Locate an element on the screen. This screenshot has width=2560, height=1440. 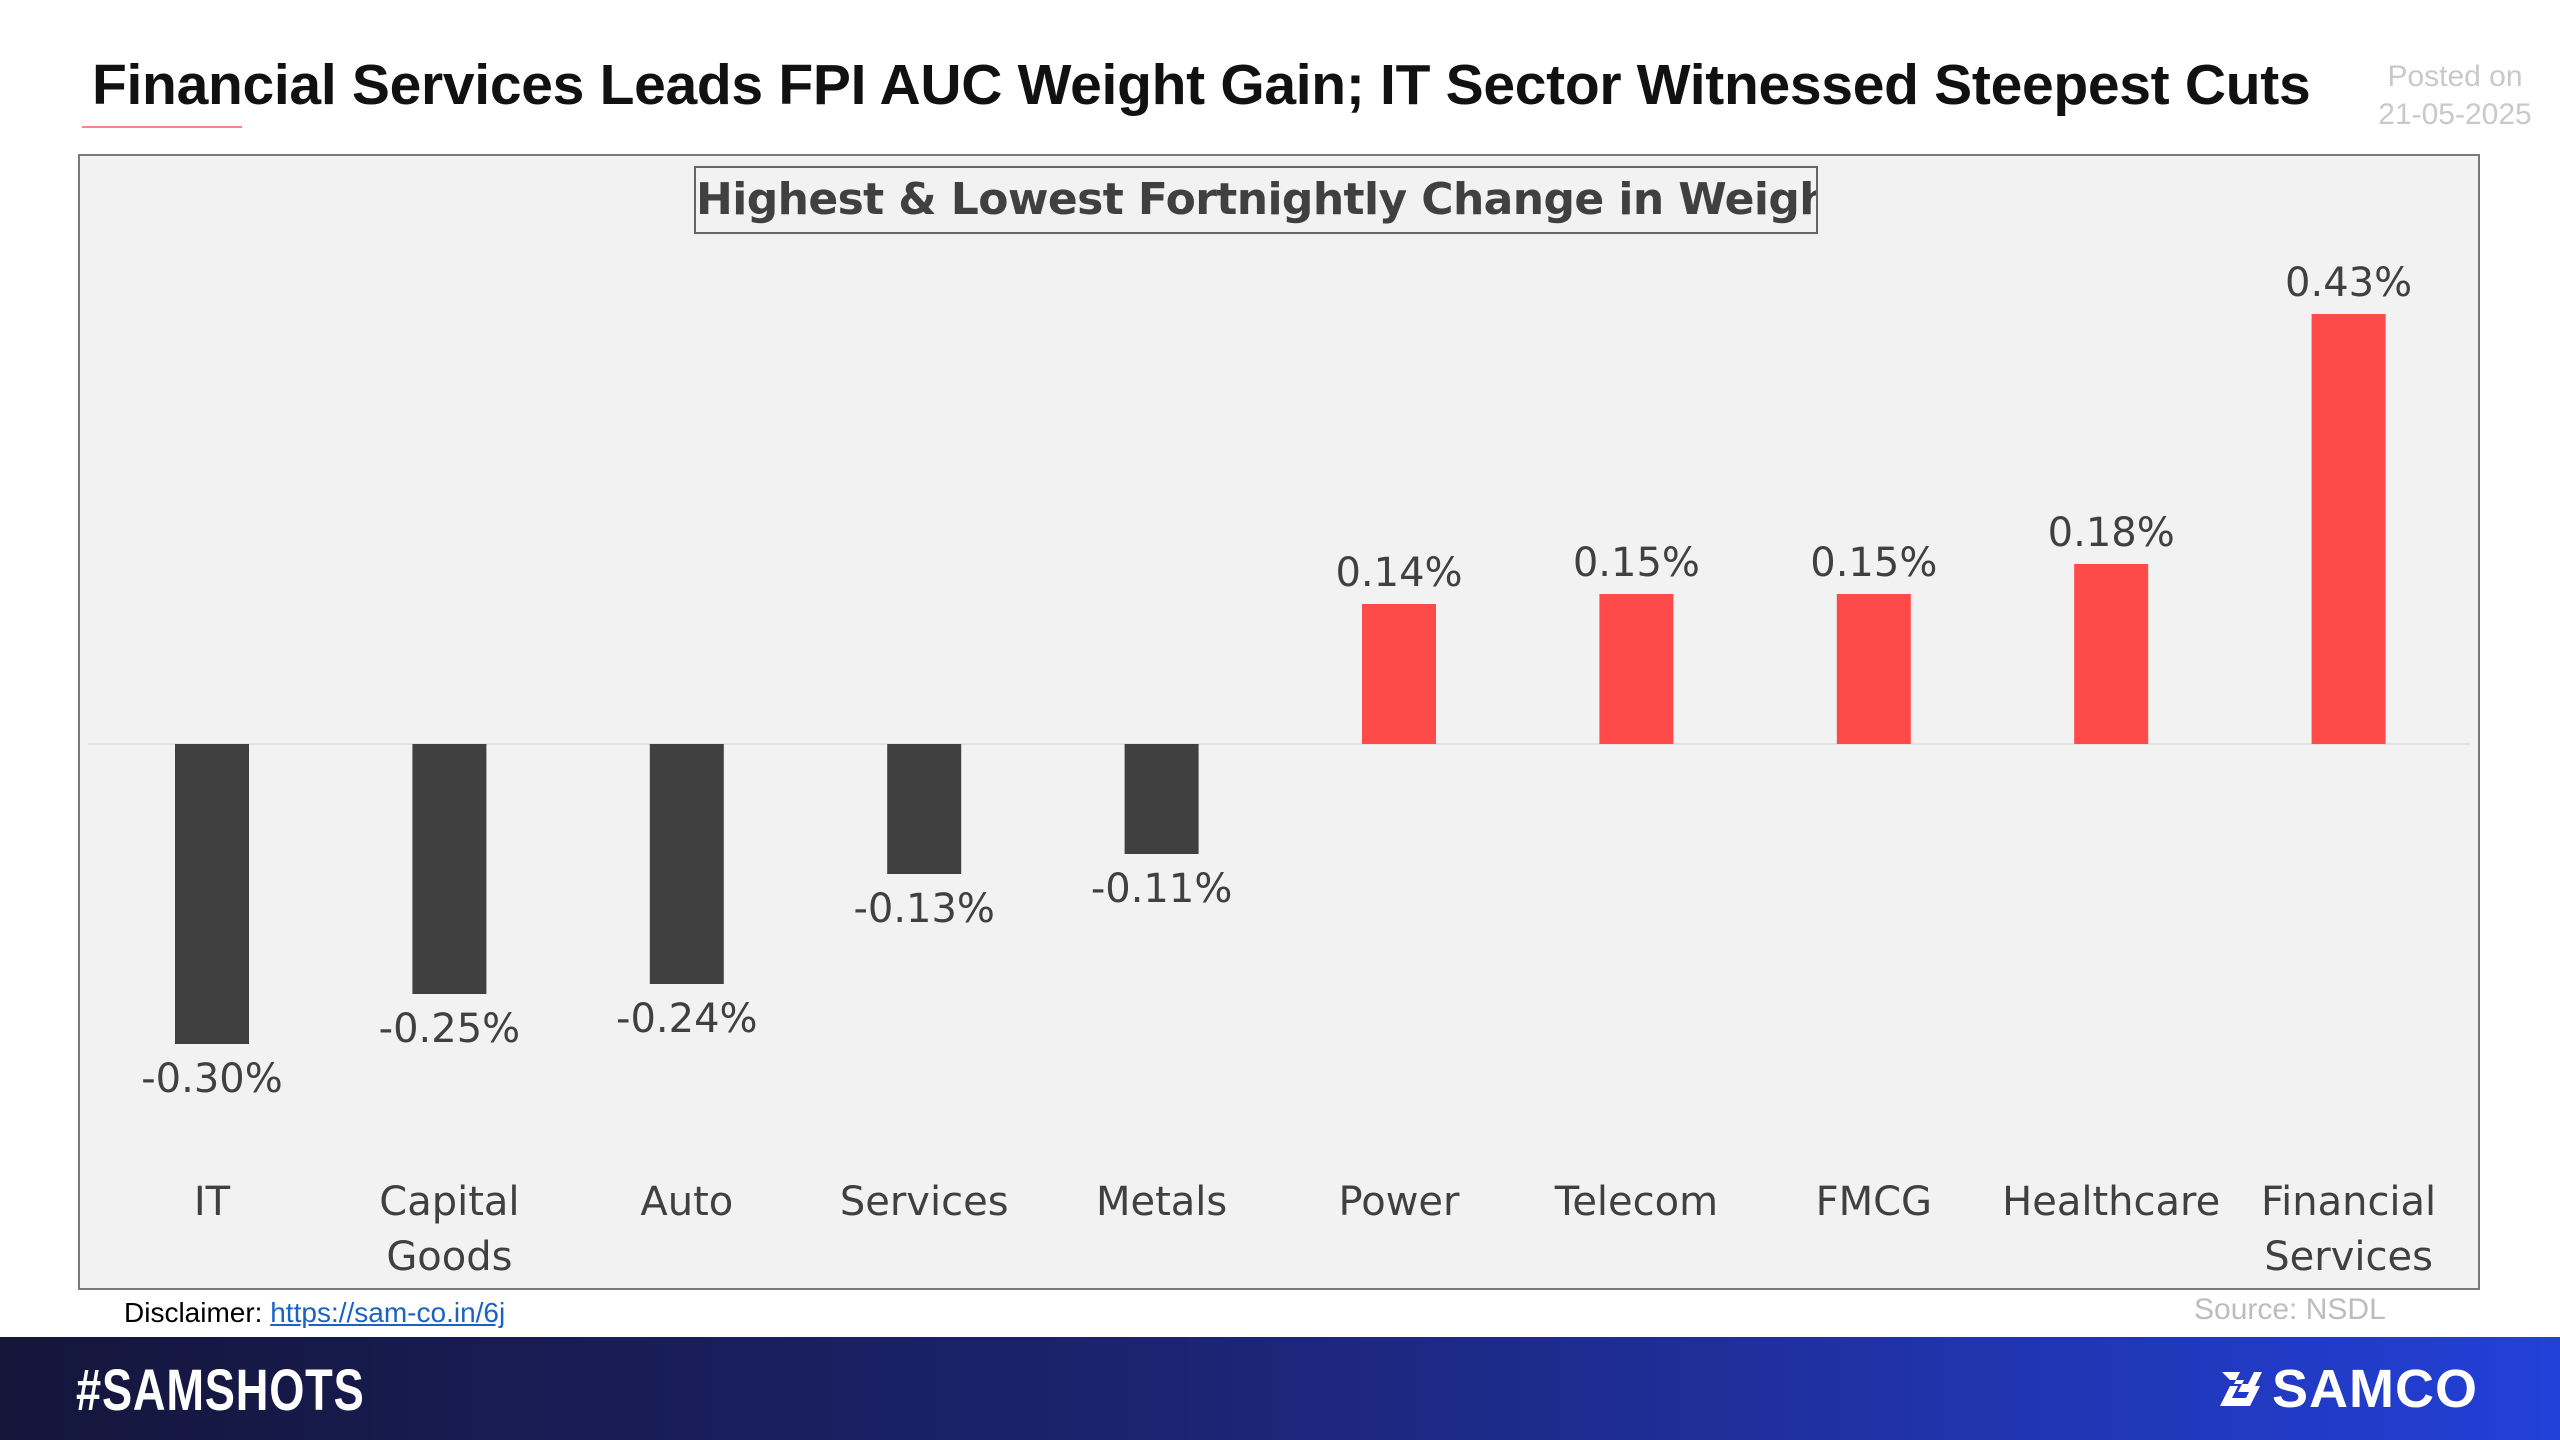
category-label: Power is located at coordinates (1399, 1202).